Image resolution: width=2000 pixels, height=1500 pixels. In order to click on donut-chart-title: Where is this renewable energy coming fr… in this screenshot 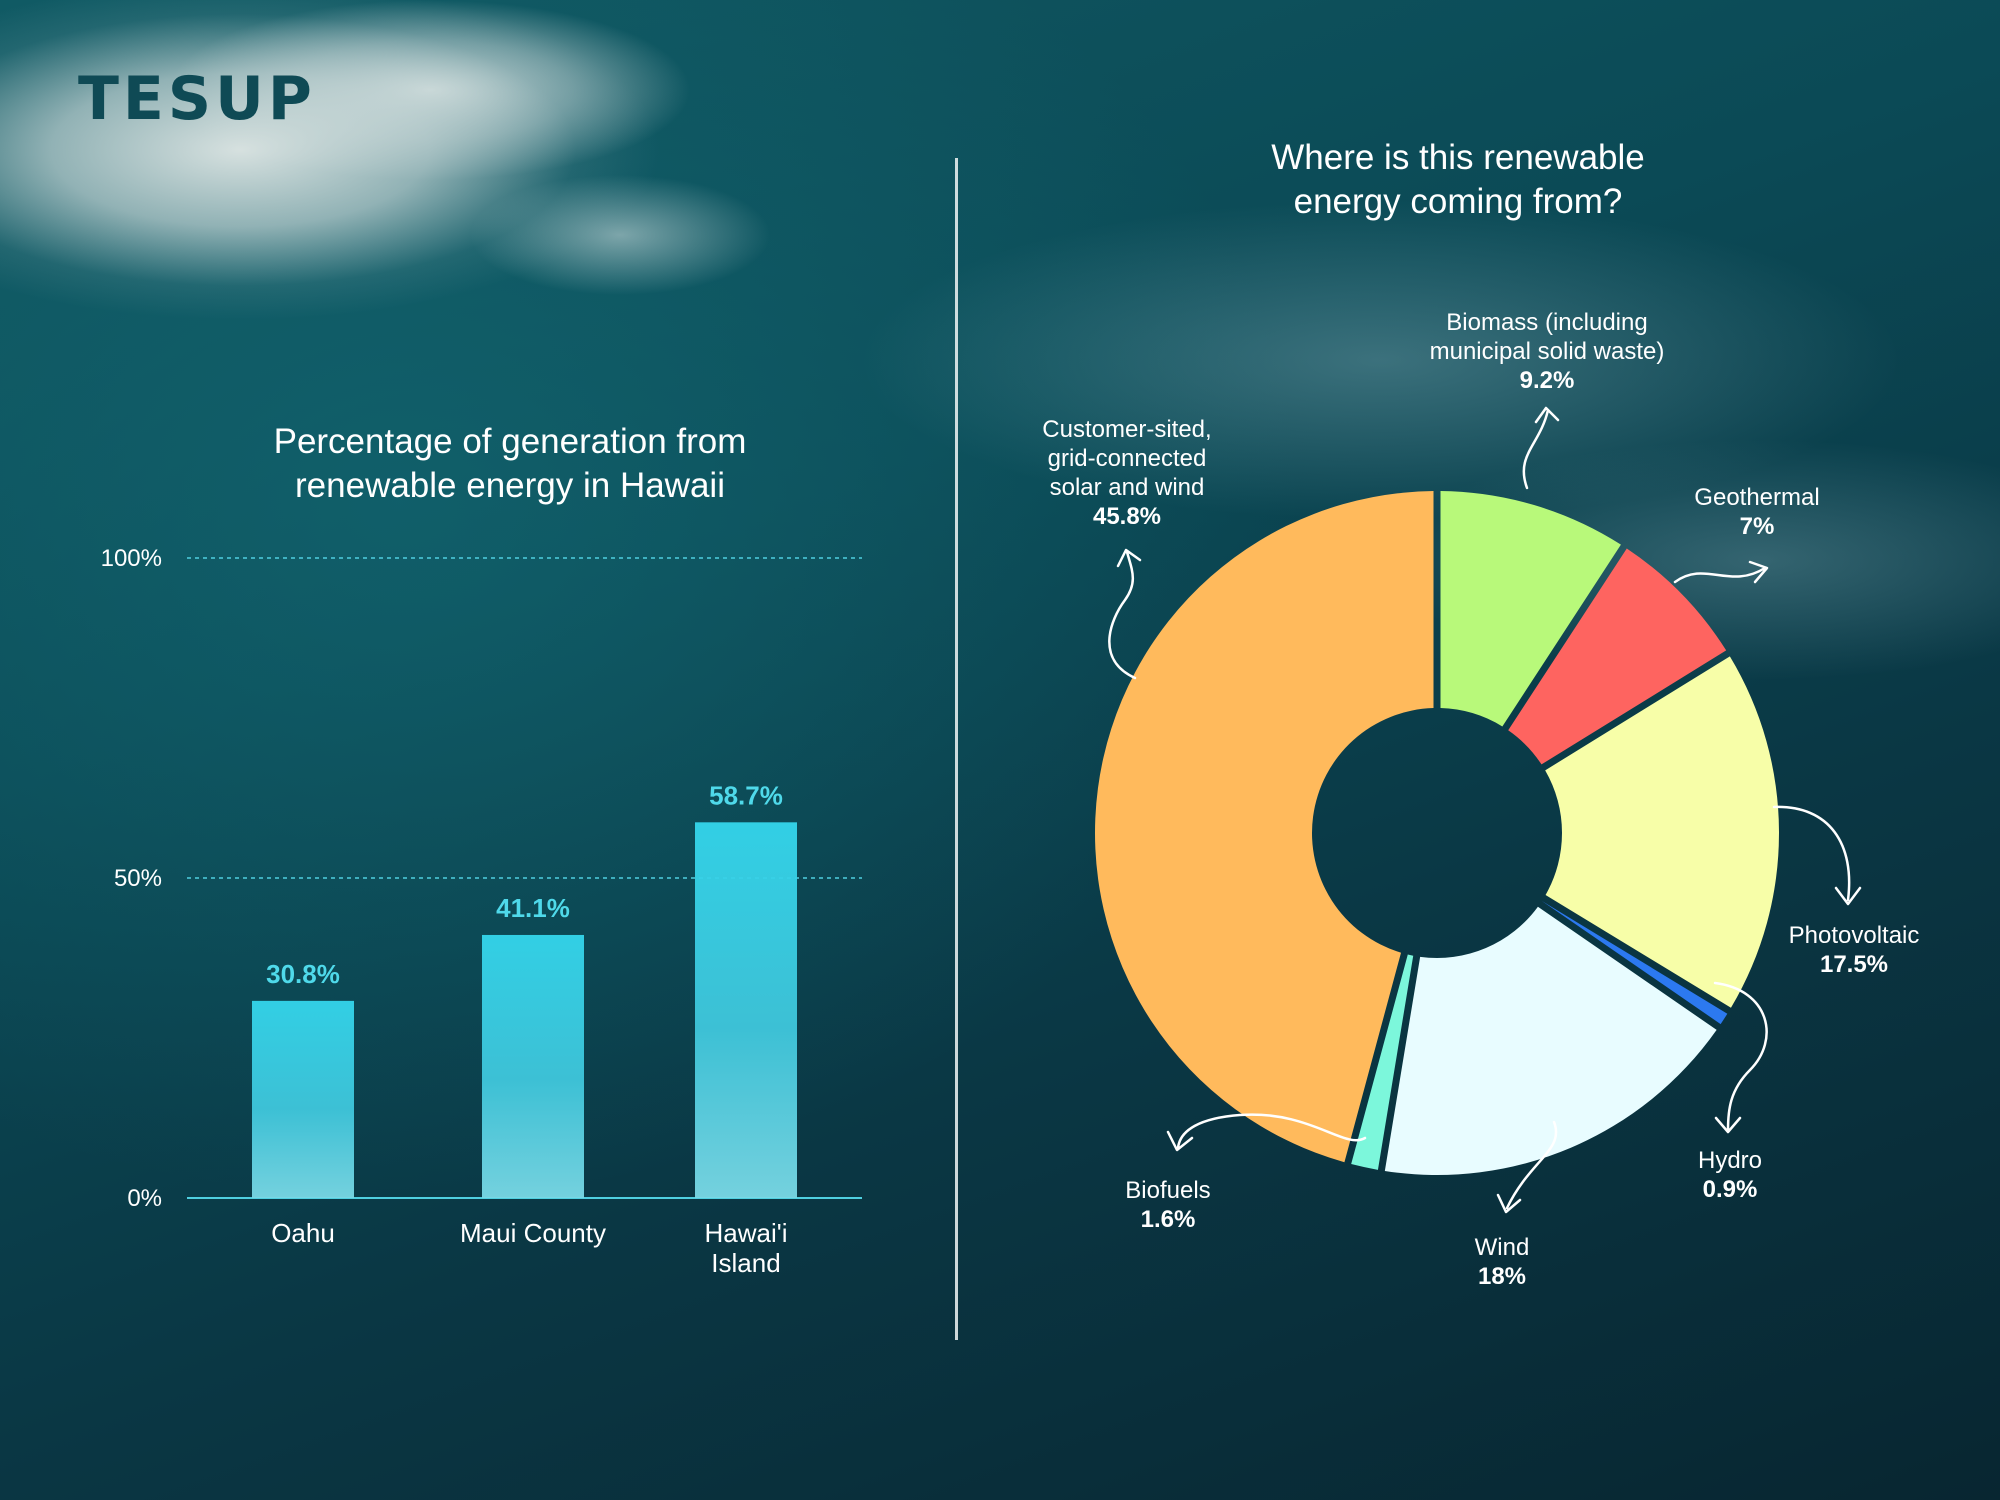, I will do `click(1458, 180)`.